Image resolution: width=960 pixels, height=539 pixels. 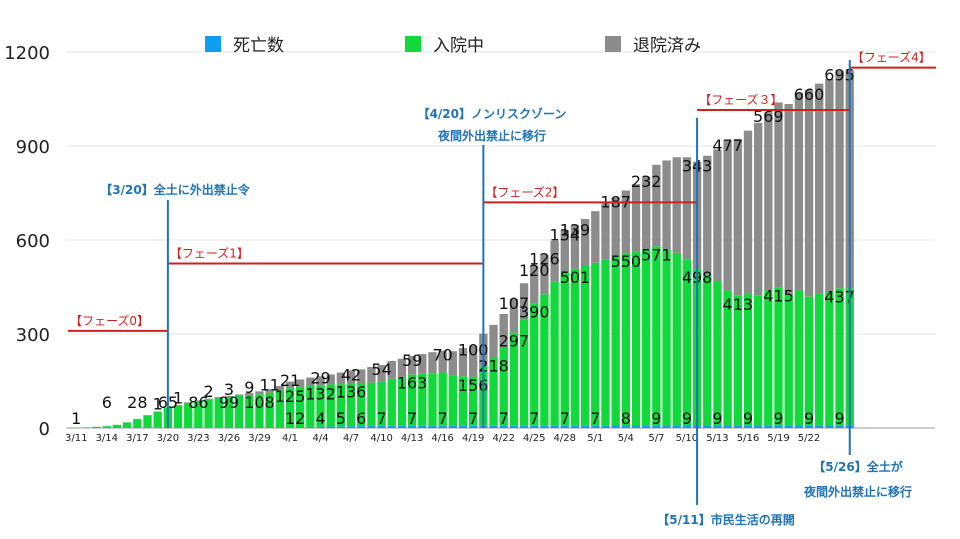 I want to click on data-label: 7, so click(x=565, y=418).